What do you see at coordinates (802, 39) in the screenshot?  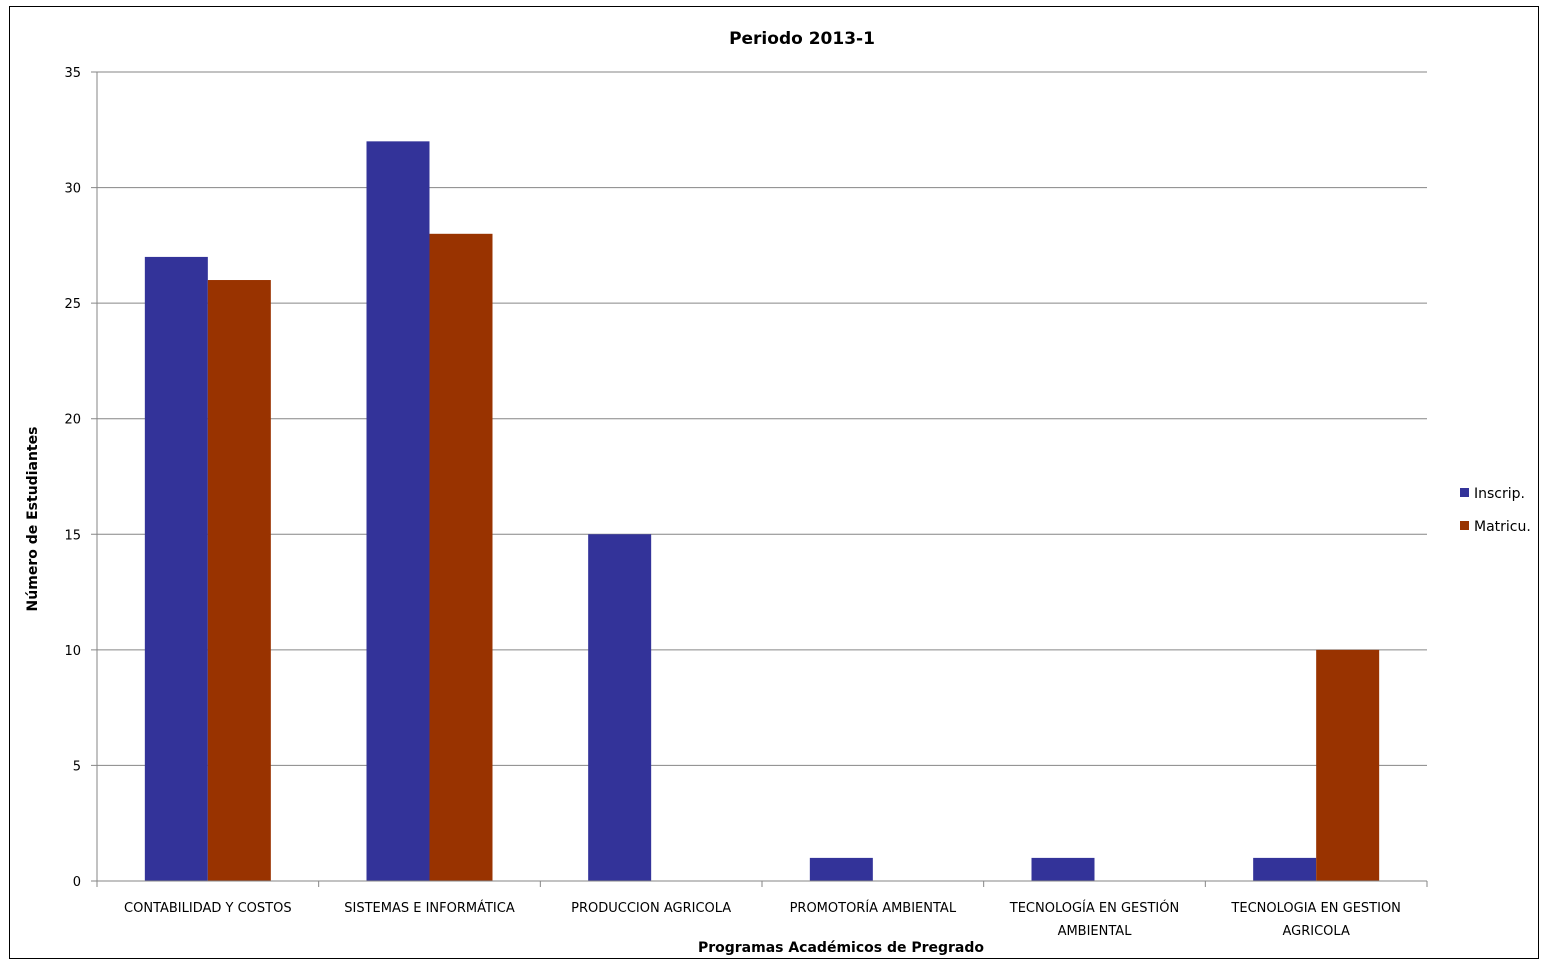 I see `chart-title: Periodo 2013-1` at bounding box center [802, 39].